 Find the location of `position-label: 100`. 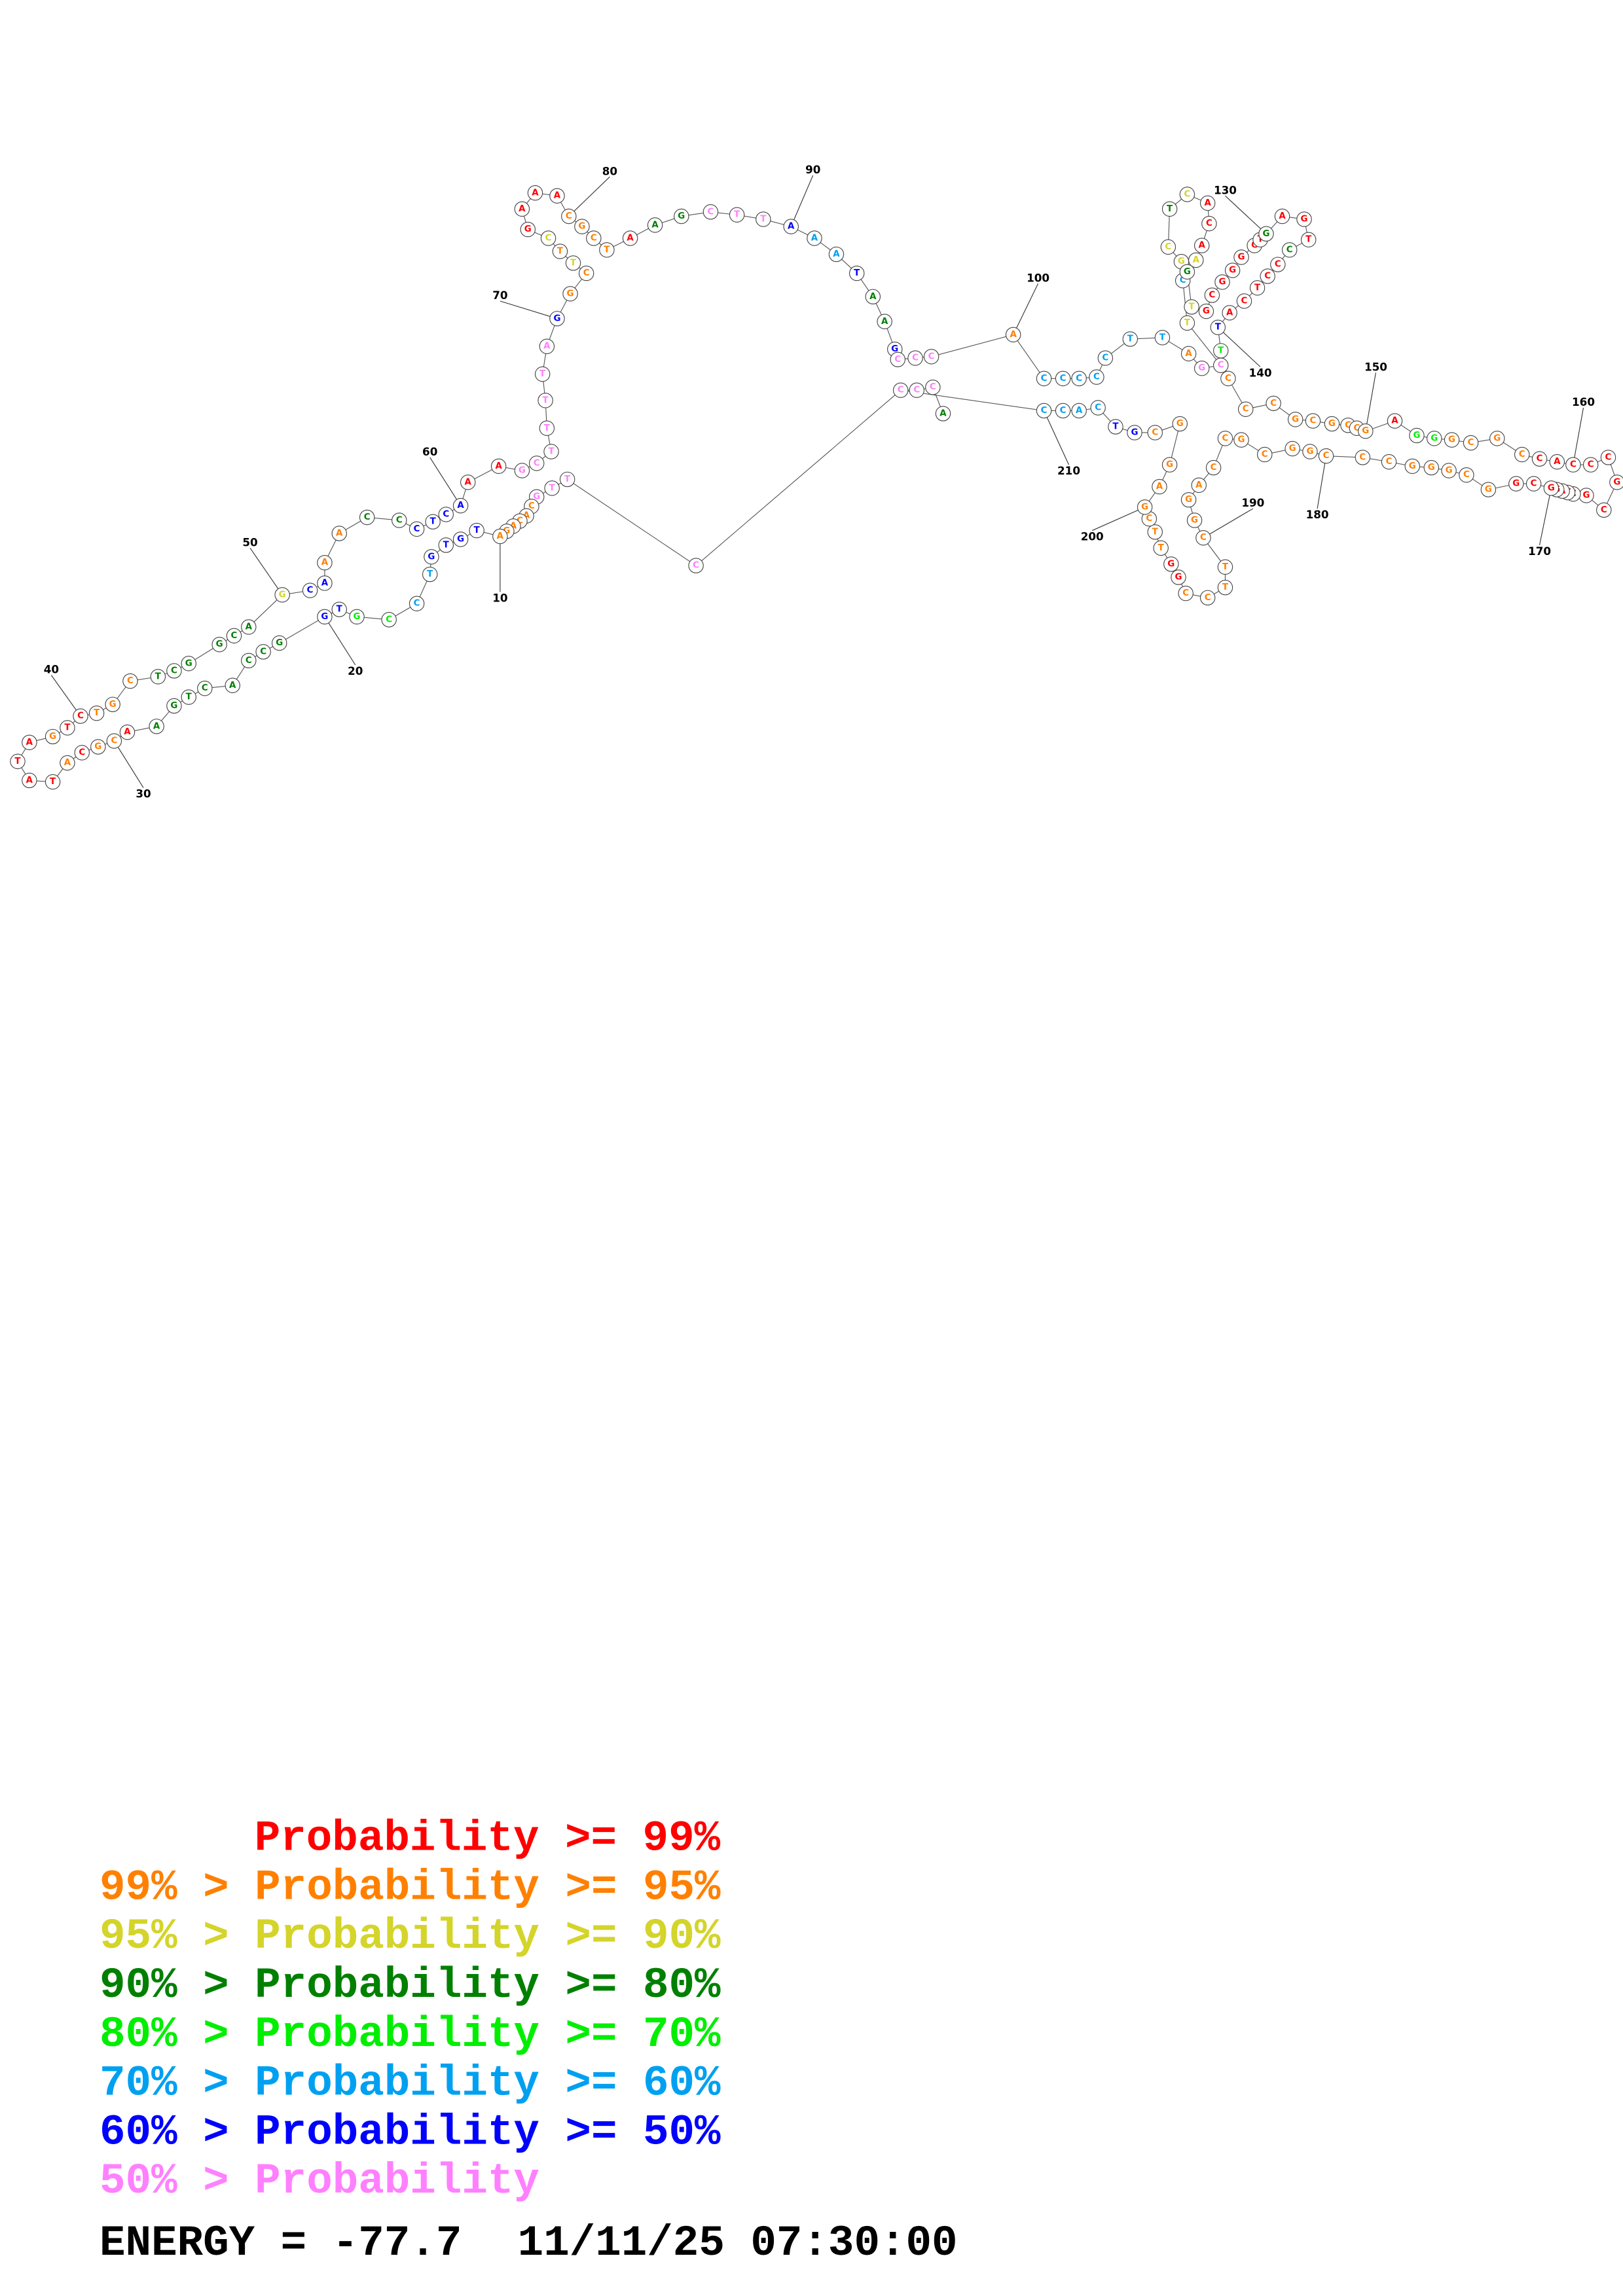

position-label: 100 is located at coordinates (1038, 277).